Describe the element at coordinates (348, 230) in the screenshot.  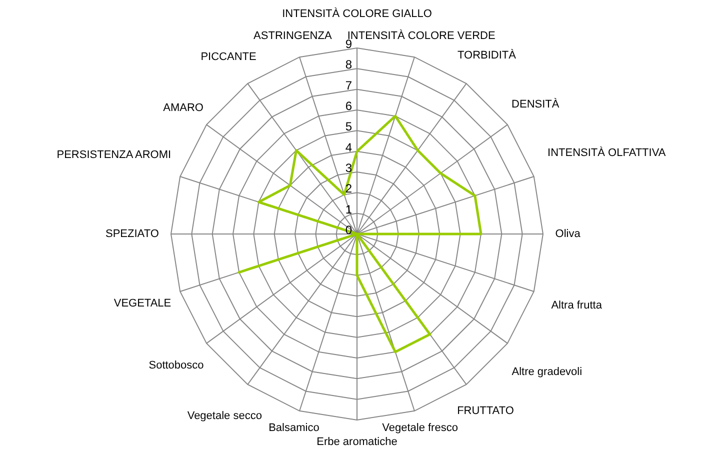
I see `y-tick-label: 0` at that location.